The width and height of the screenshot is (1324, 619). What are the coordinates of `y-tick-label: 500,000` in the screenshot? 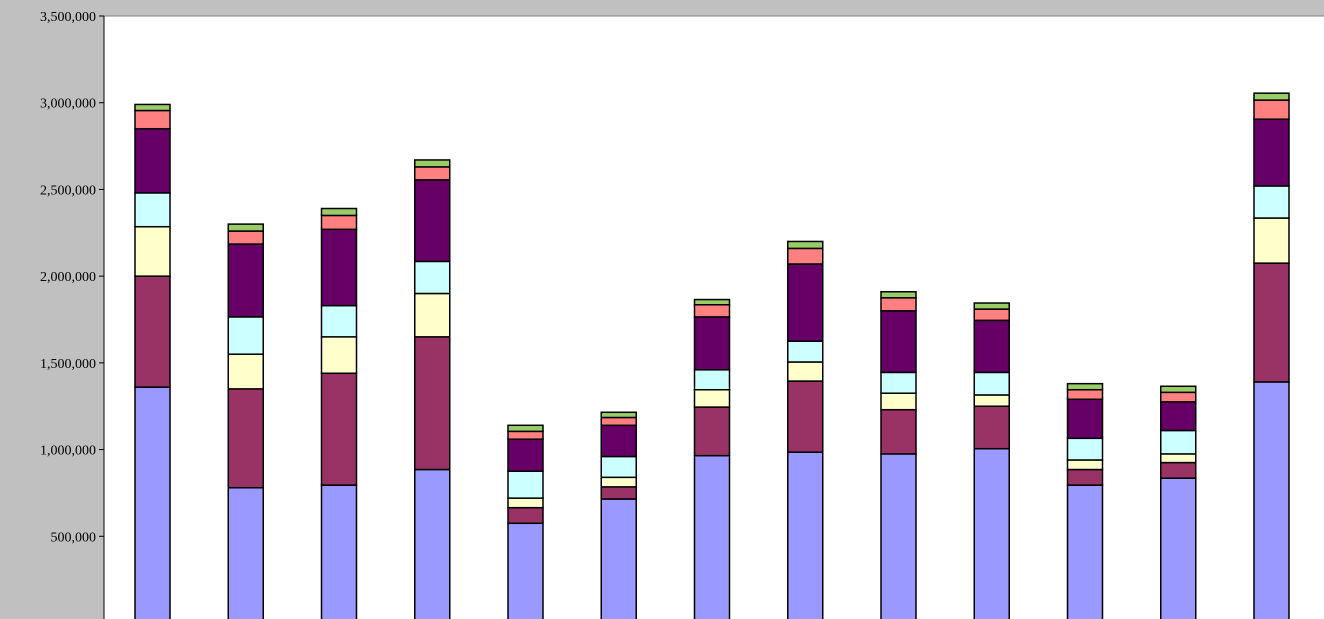 It's located at (74, 537).